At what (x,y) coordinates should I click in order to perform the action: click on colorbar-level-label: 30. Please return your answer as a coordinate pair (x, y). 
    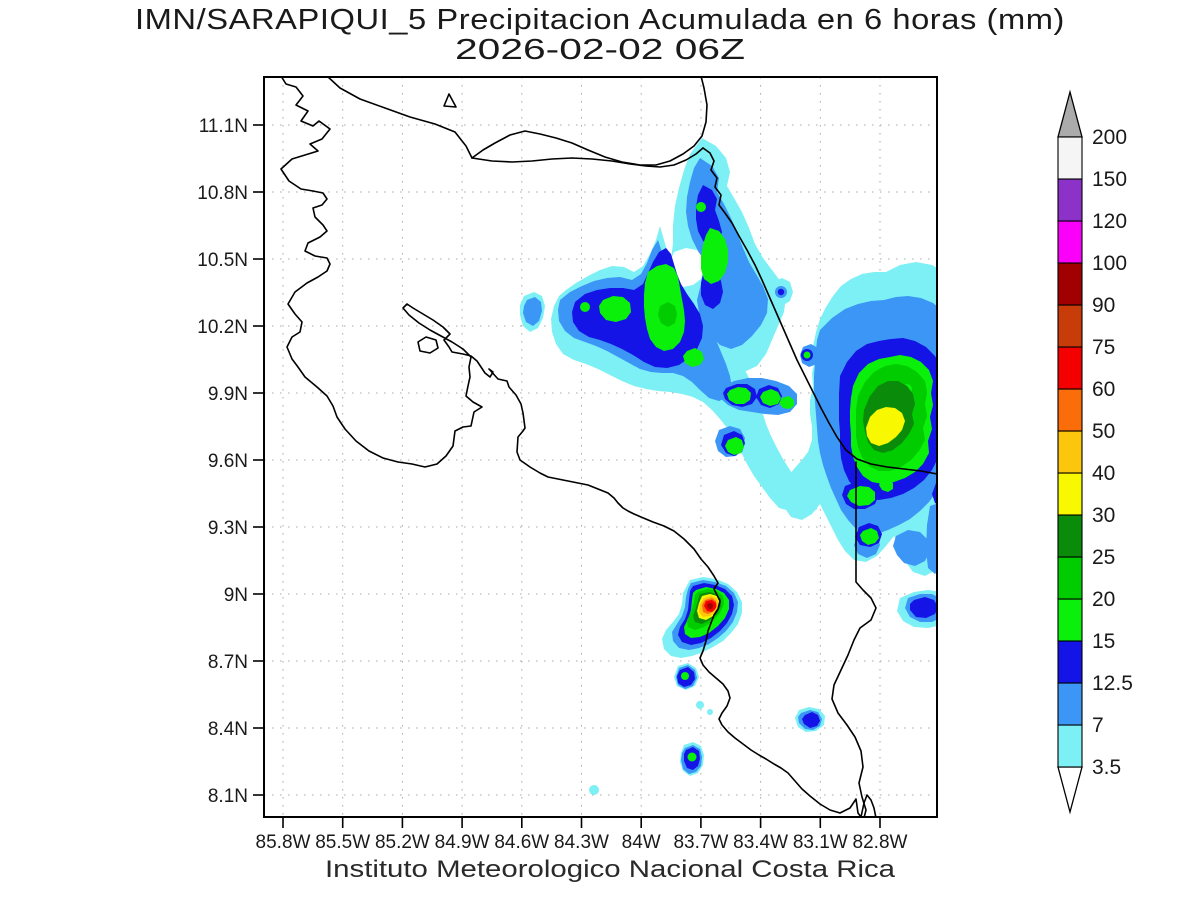
    Looking at the image, I should click on (1103, 515).